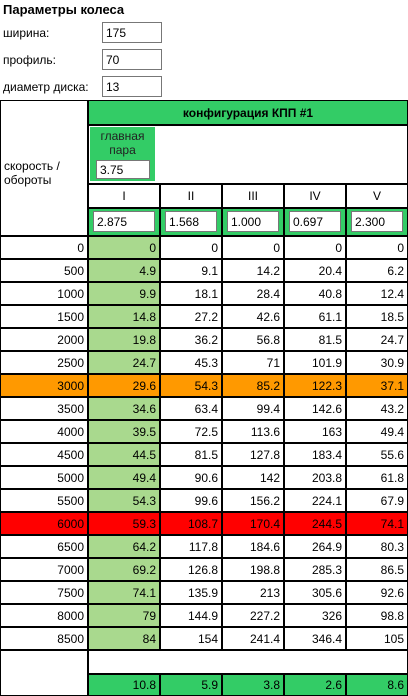 The width and height of the screenshot is (408, 696). What do you see at coordinates (64, 9) in the screenshot?
I see `title: Параметры колеса` at bounding box center [64, 9].